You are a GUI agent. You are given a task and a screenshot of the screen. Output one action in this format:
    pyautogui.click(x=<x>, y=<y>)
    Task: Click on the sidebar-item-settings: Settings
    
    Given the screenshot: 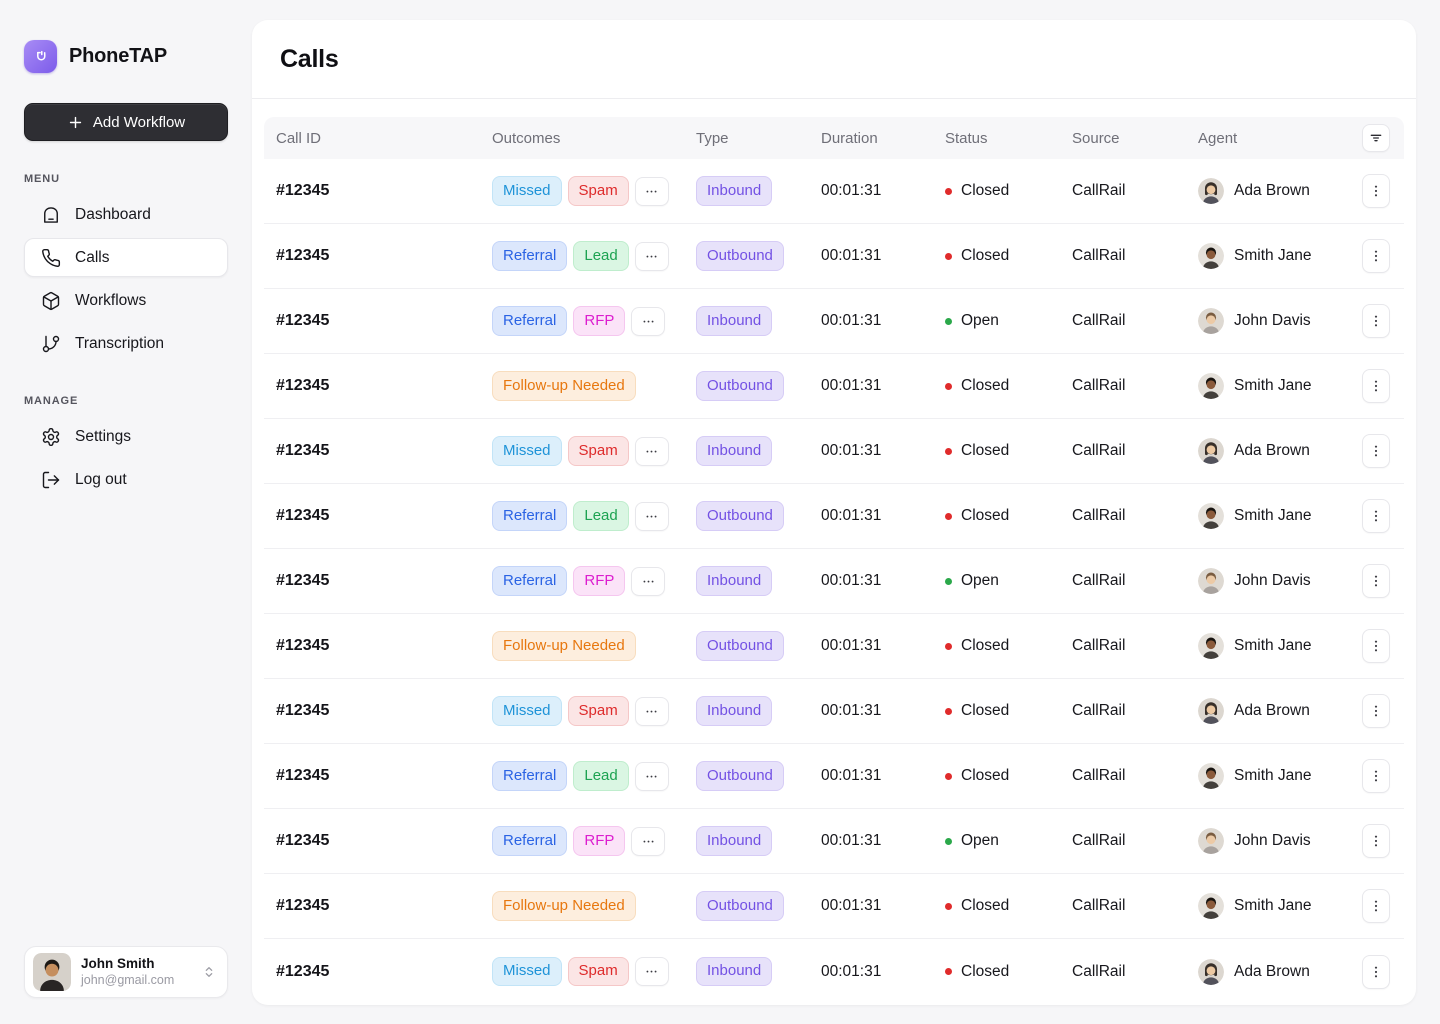 What is the action you would take?
    pyautogui.click(x=126, y=436)
    